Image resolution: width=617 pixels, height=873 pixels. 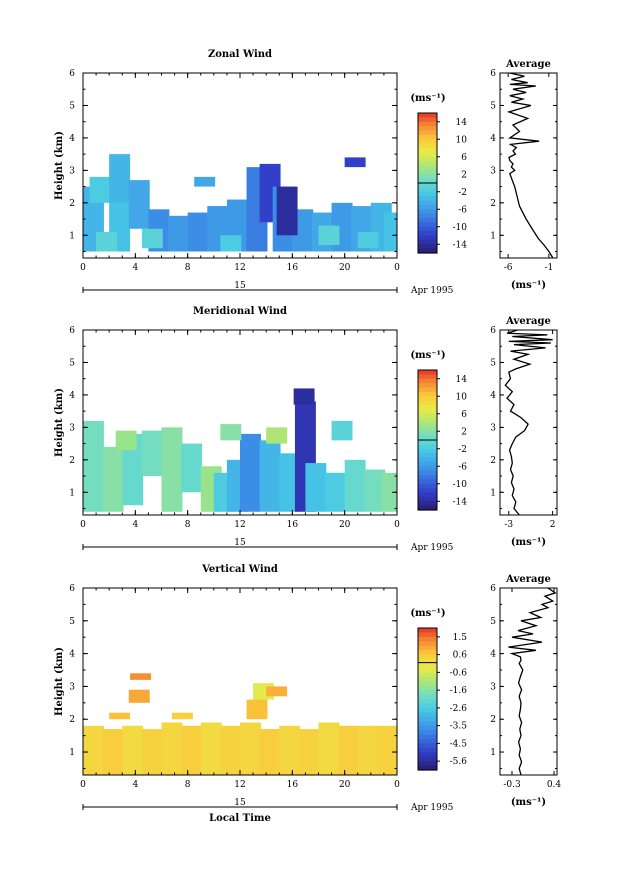 I want to click on colorbar-tick-label: 14, so click(x=462, y=123).